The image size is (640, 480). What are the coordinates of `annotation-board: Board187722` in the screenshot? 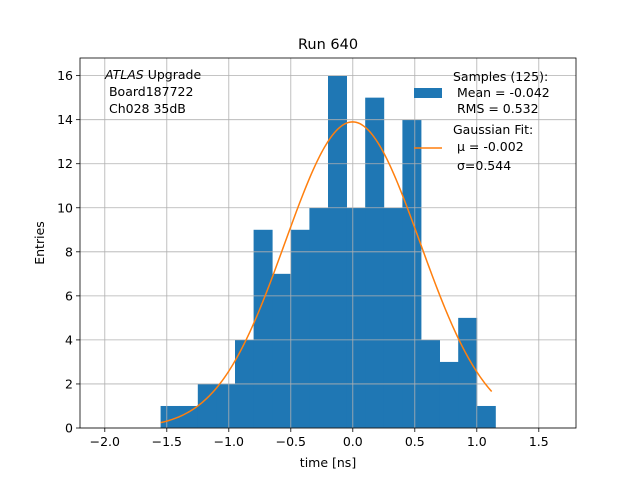 It's located at (149, 91).